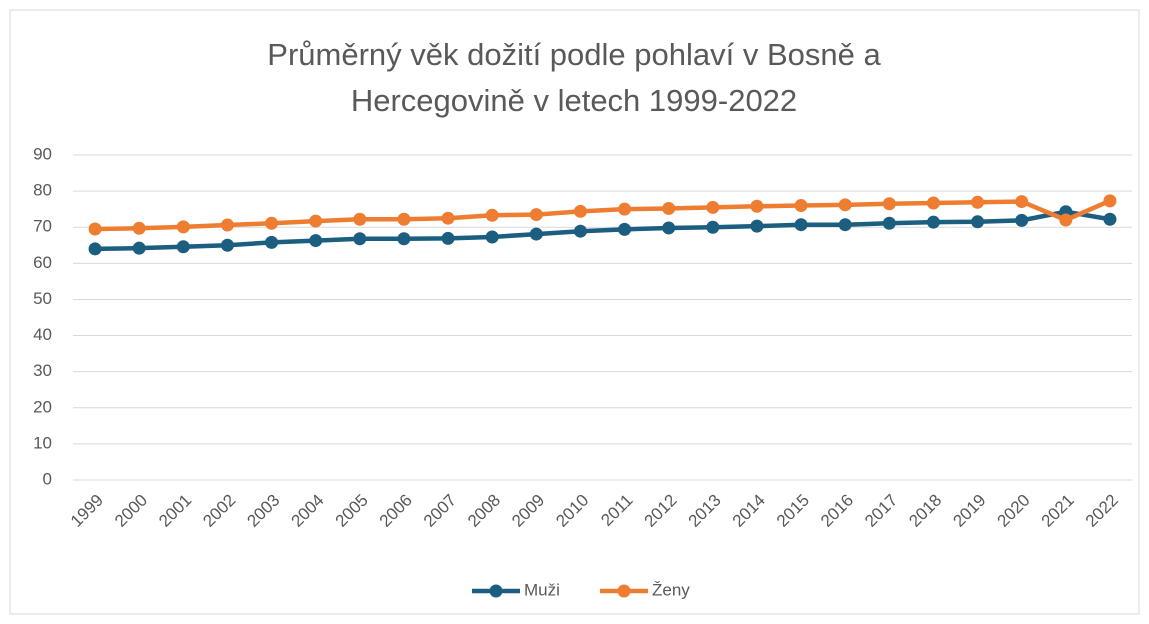 Image resolution: width=1149 pixels, height=624 pixels. I want to click on y-tick-label: 80, so click(42, 190).